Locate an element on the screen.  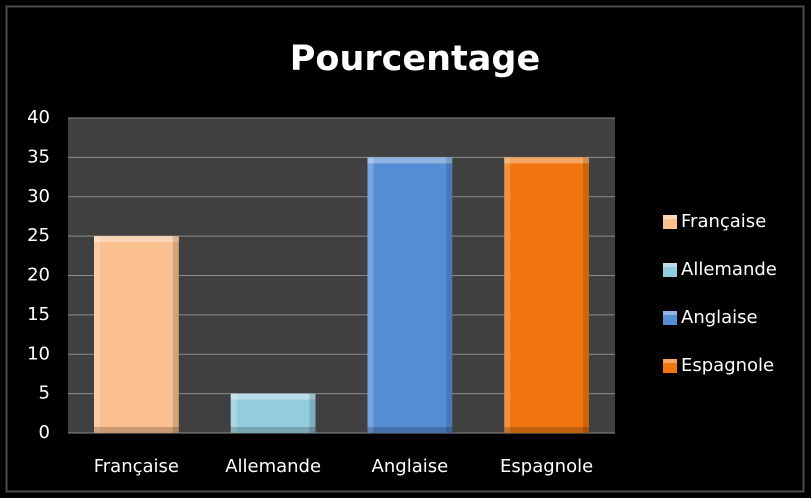
y-tick-label: 35 is located at coordinates (38, 156).